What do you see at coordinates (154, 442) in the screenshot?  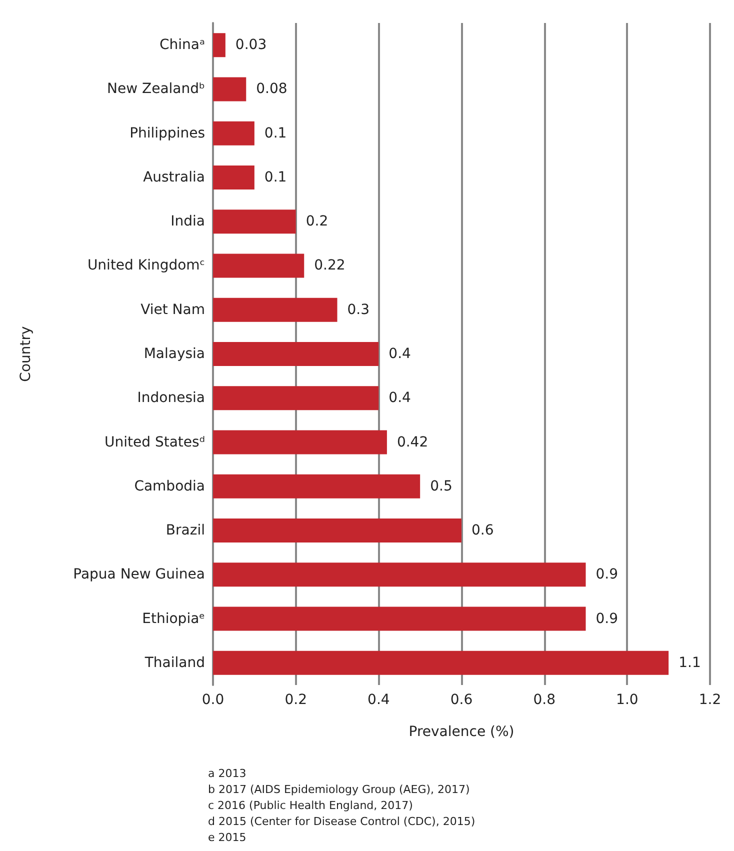 I see `y-tick-label: United Statesᵈ` at bounding box center [154, 442].